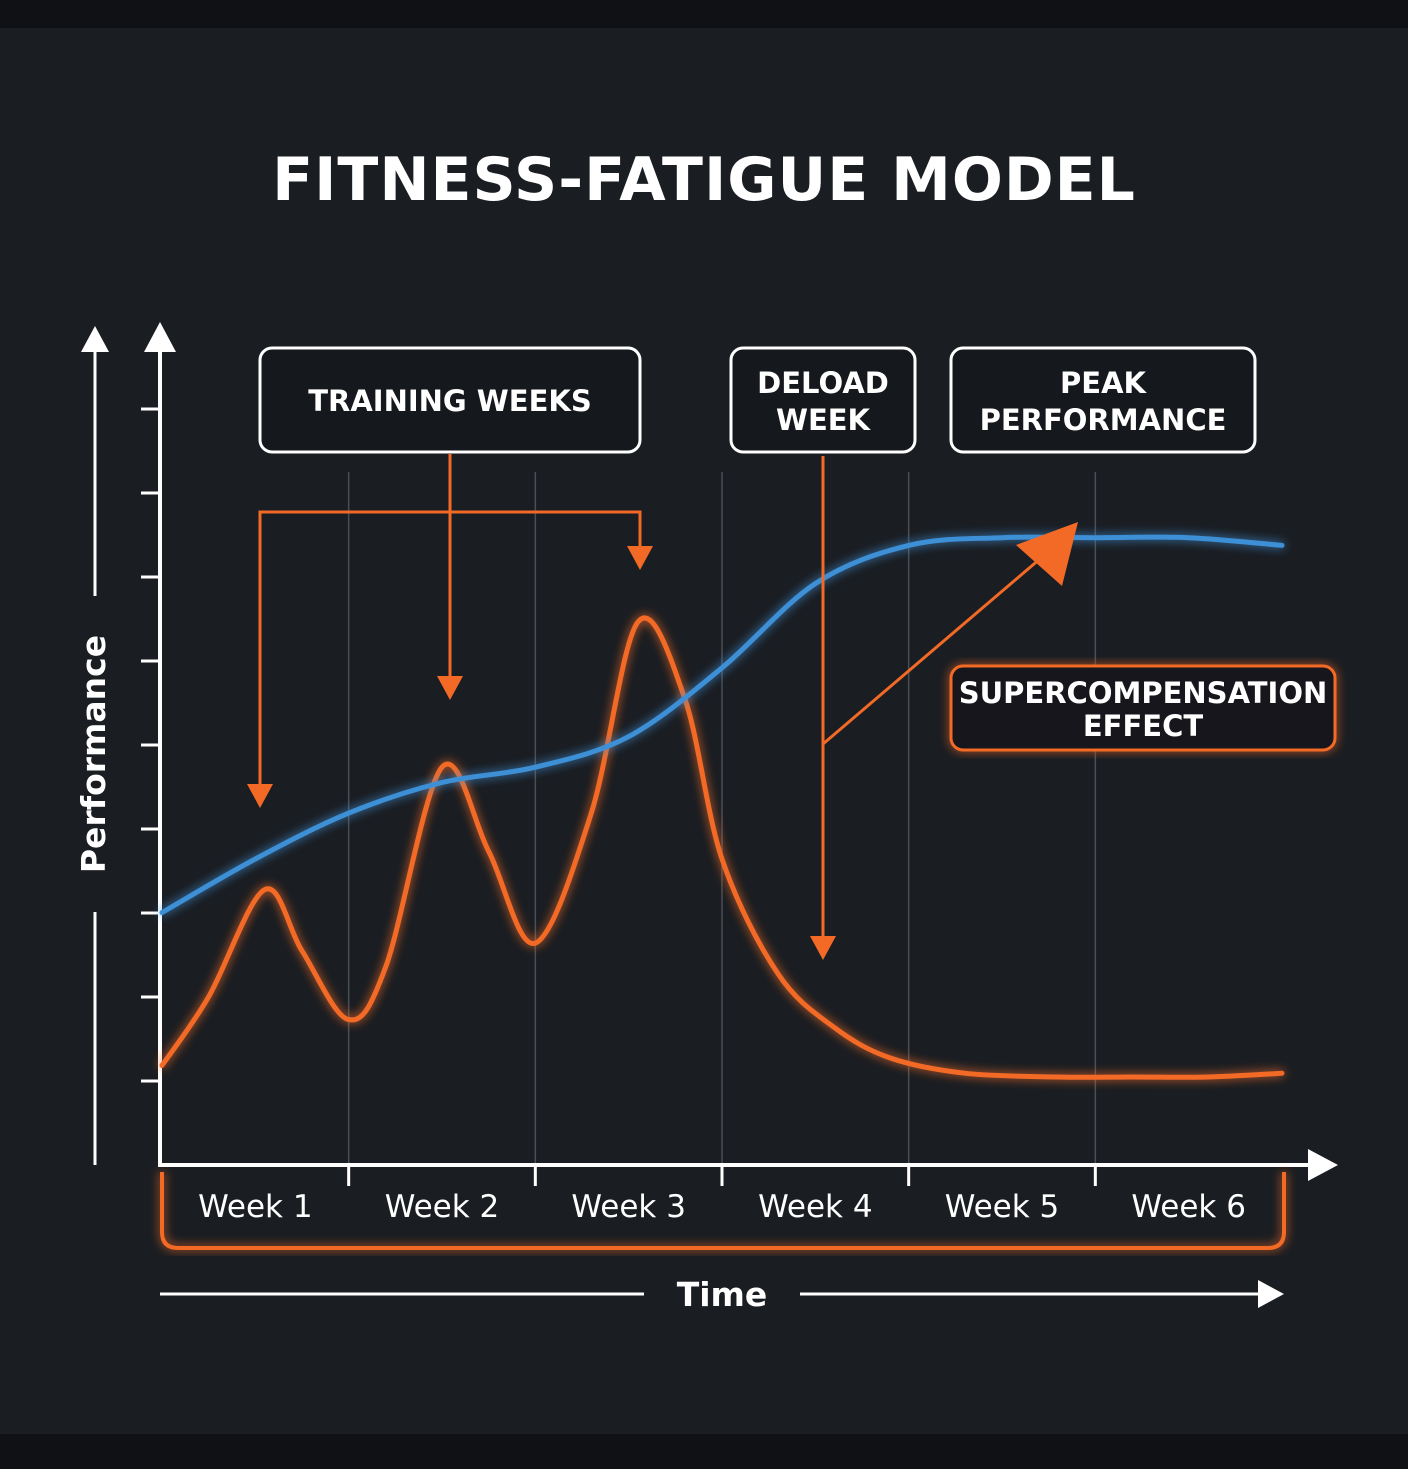 This screenshot has width=1408, height=1469. Describe the element at coordinates (1047, 554) in the screenshot. I see `supercompensation-arrow-head` at that location.